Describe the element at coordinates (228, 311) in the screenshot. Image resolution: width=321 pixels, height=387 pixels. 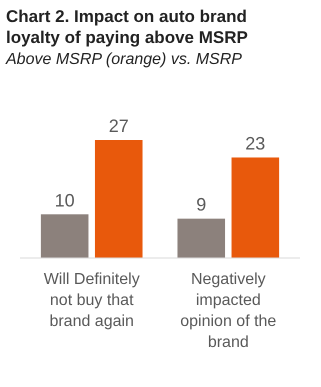
I see `x-tick-label: Negatively impacted opinion of the brand` at that location.